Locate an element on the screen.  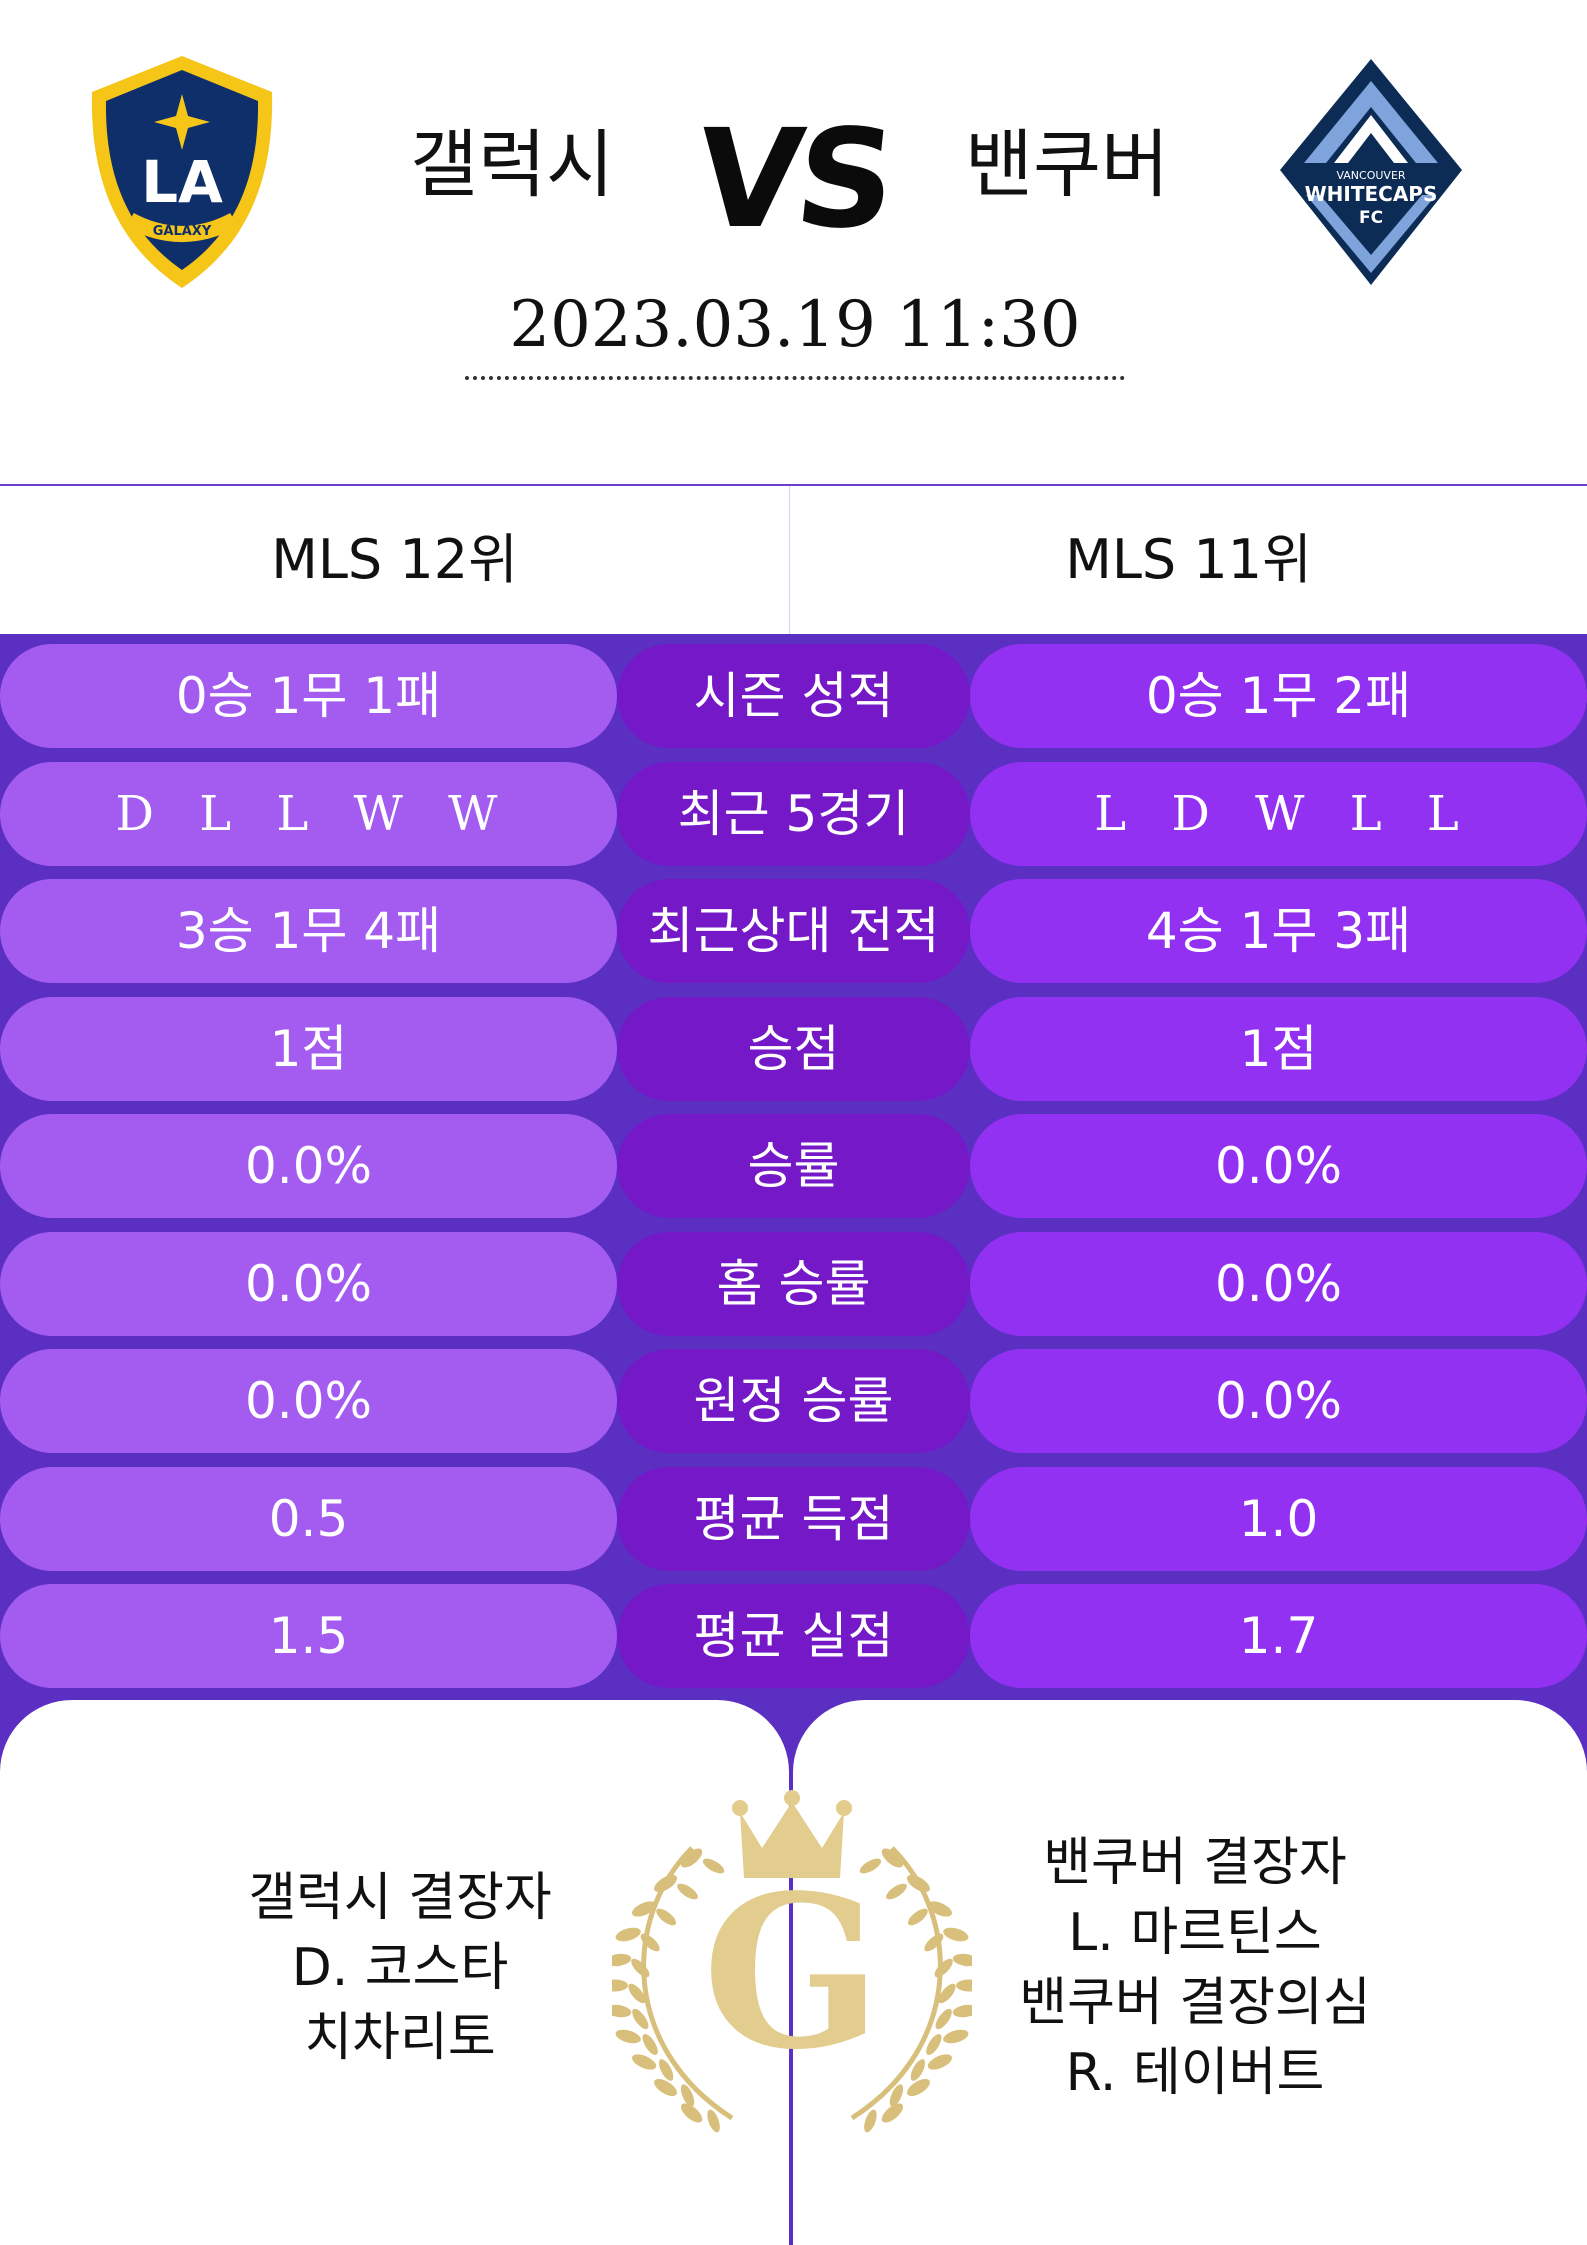
crown-laurel-emblem-icon: G is located at coordinates (792, 1961).